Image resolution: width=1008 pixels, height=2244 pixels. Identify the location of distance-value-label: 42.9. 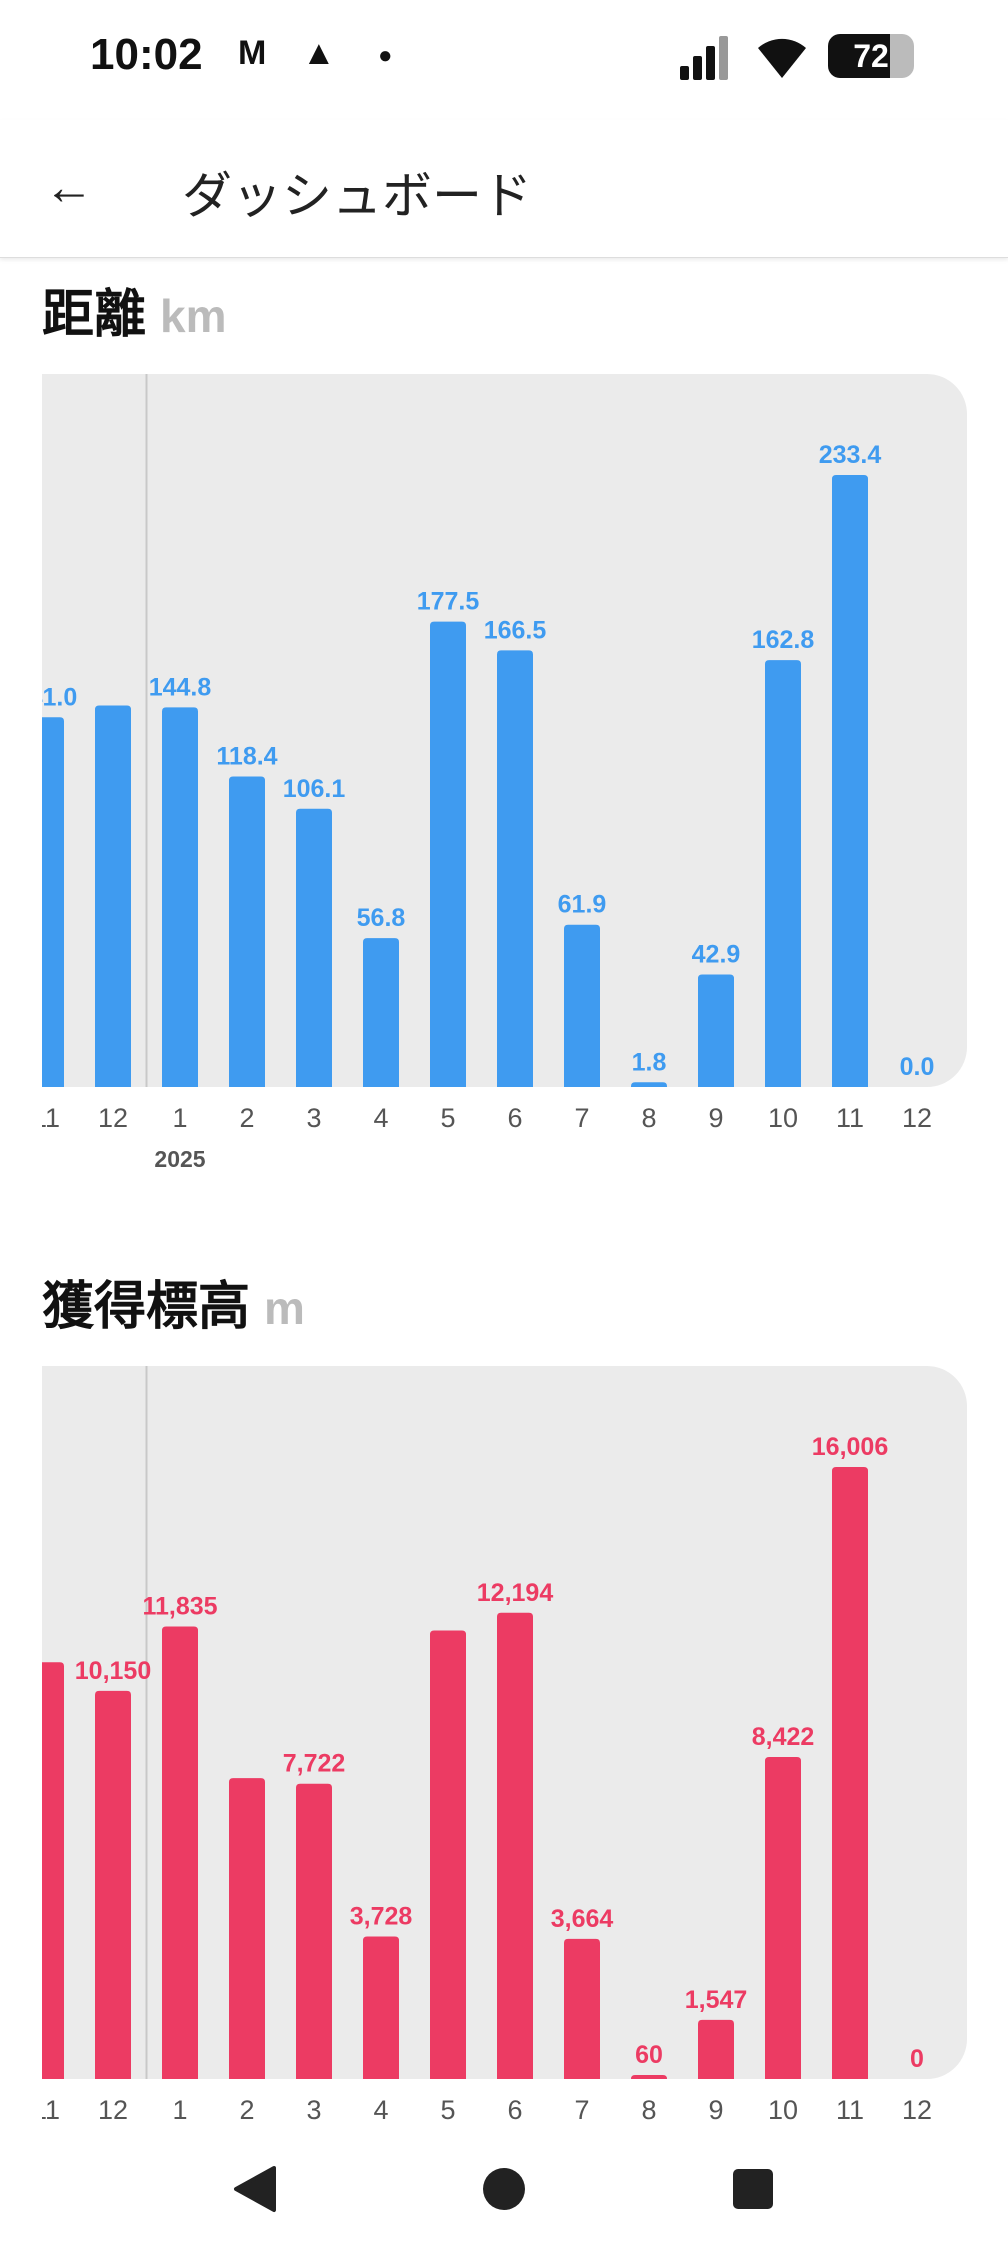
(716, 955).